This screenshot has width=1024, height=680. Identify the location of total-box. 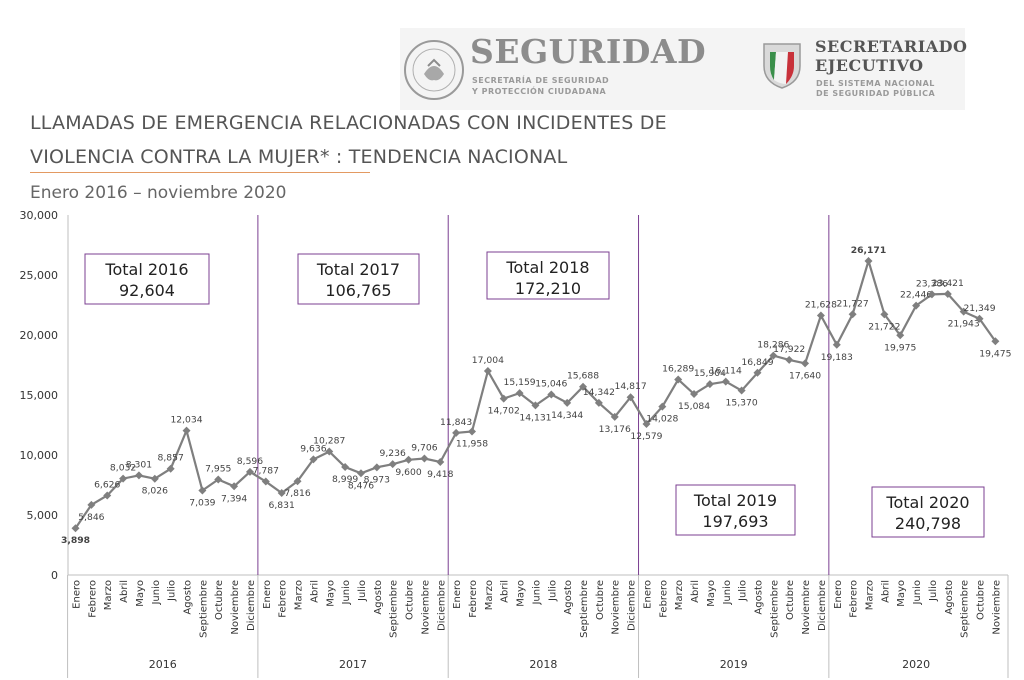
(928, 512).